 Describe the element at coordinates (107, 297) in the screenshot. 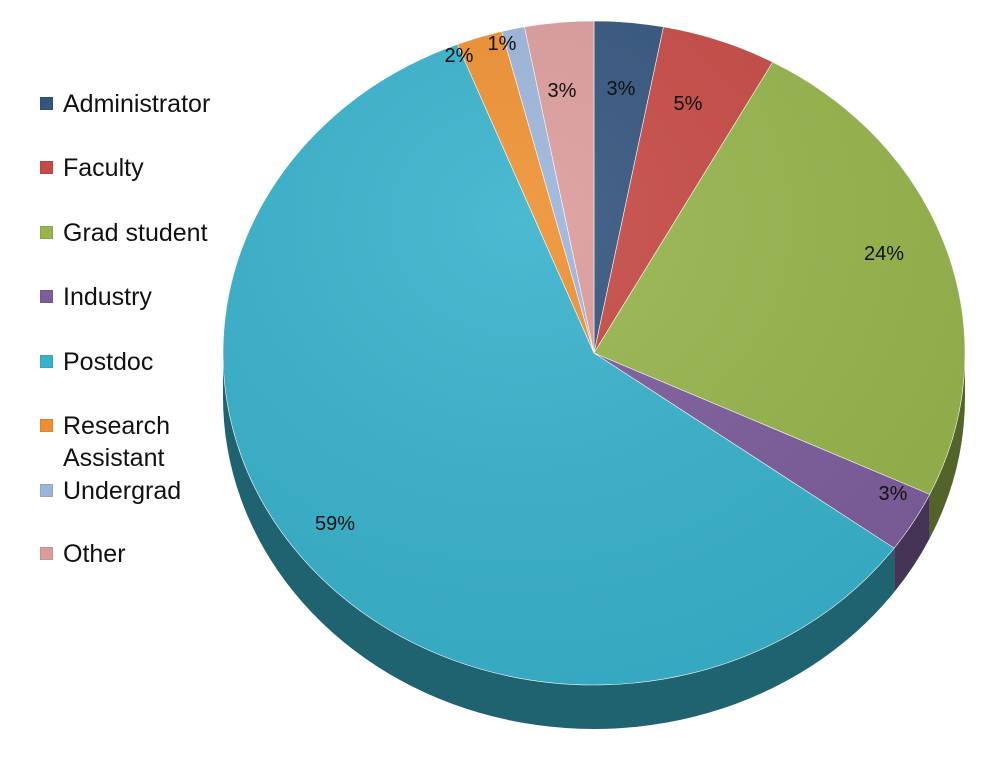

I see `legend-label-industry: Industry` at that location.